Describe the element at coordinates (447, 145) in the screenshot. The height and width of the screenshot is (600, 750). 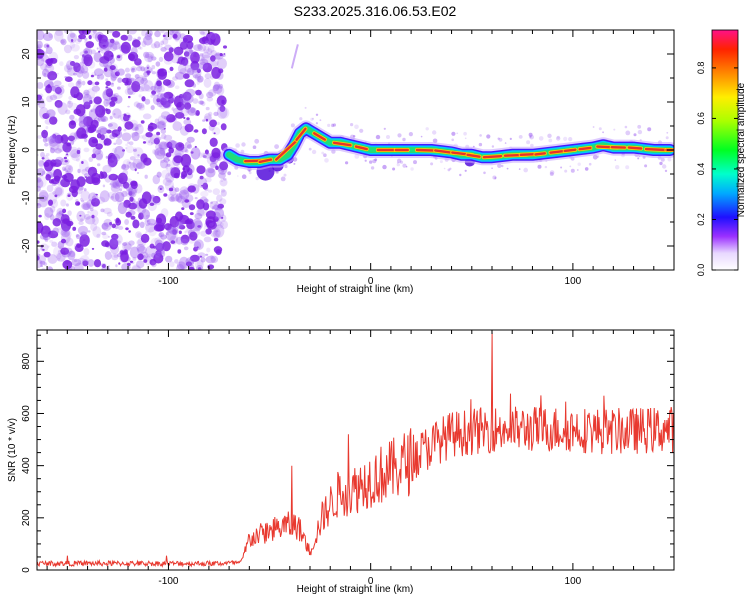
I see `spectrogram-ridge` at that location.